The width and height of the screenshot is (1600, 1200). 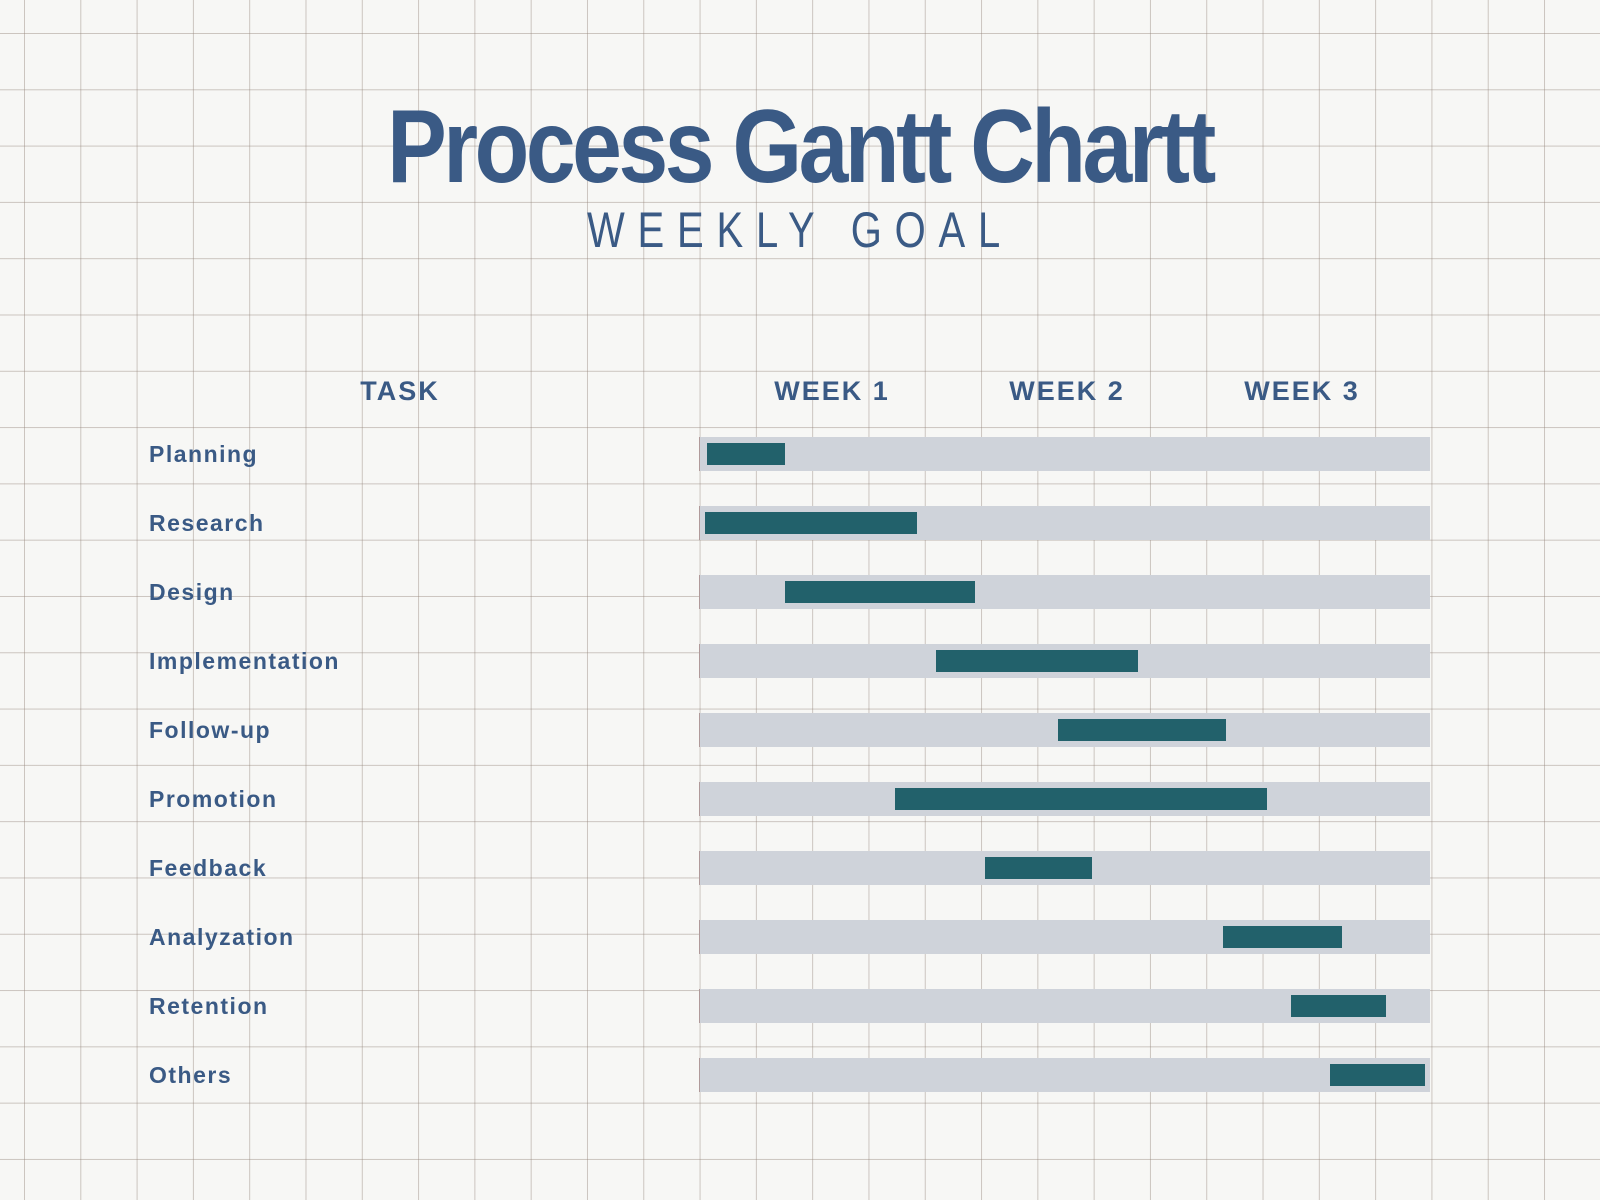 I want to click on task-label: Retention, so click(x=209, y=1006).